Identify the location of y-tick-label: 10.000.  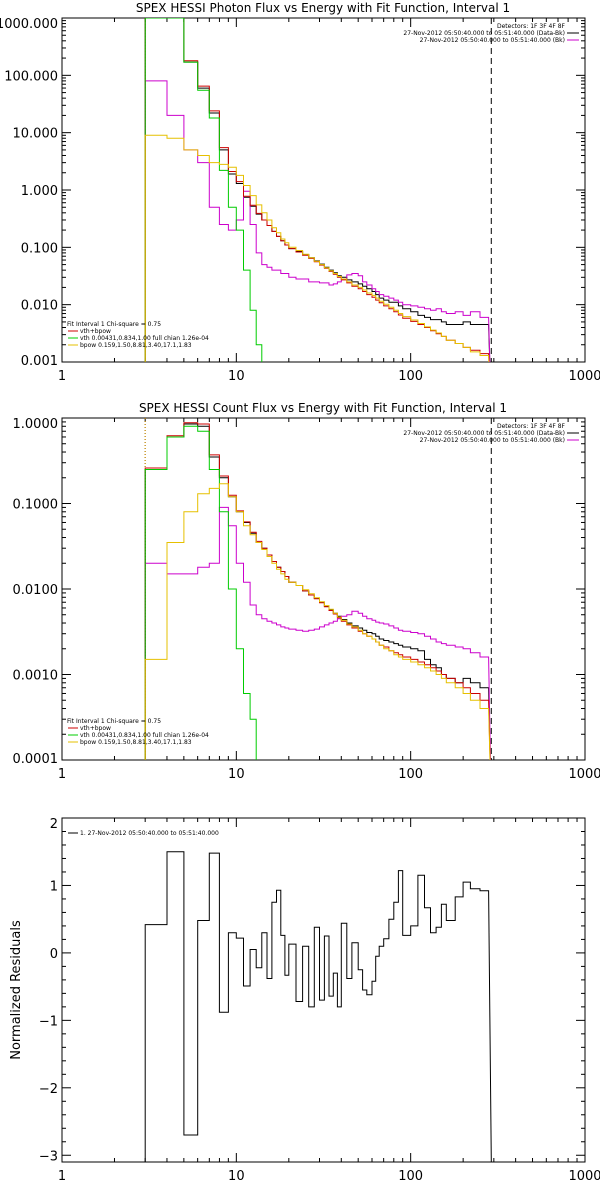
(36, 134).